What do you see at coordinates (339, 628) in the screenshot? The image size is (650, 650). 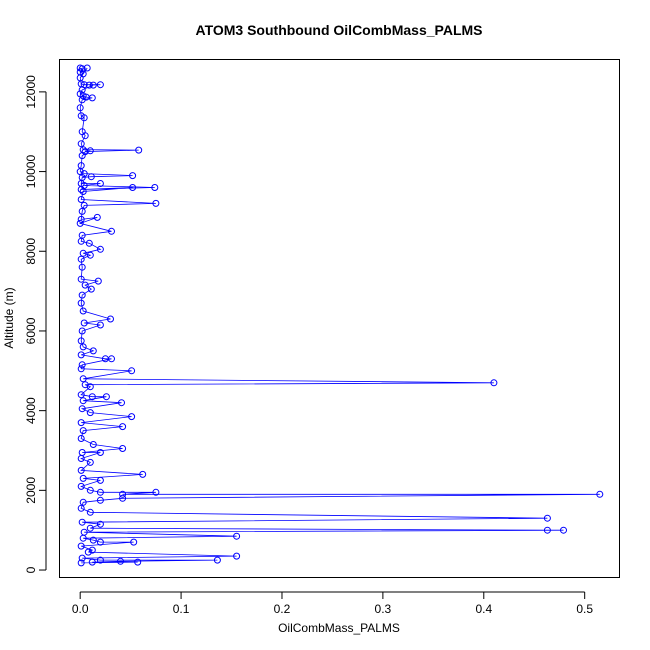 I see `x-axis-label: OilCombMass_PALMS` at bounding box center [339, 628].